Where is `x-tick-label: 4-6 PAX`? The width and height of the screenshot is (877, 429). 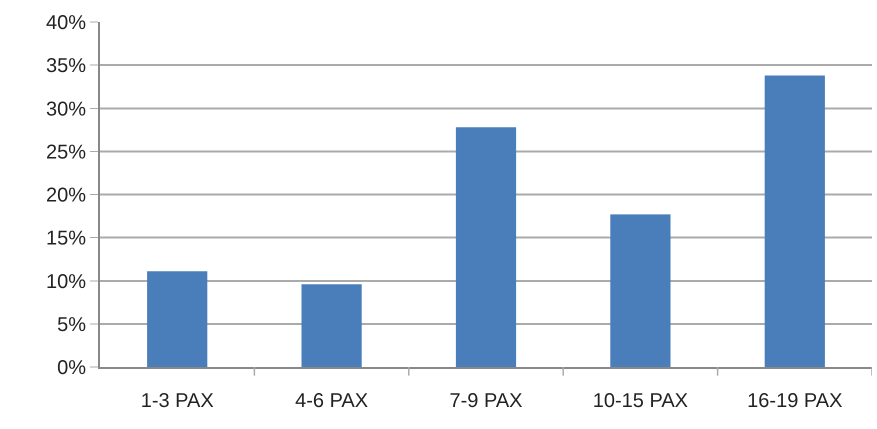
x-tick-label: 4-6 PAX is located at coordinates (331, 401).